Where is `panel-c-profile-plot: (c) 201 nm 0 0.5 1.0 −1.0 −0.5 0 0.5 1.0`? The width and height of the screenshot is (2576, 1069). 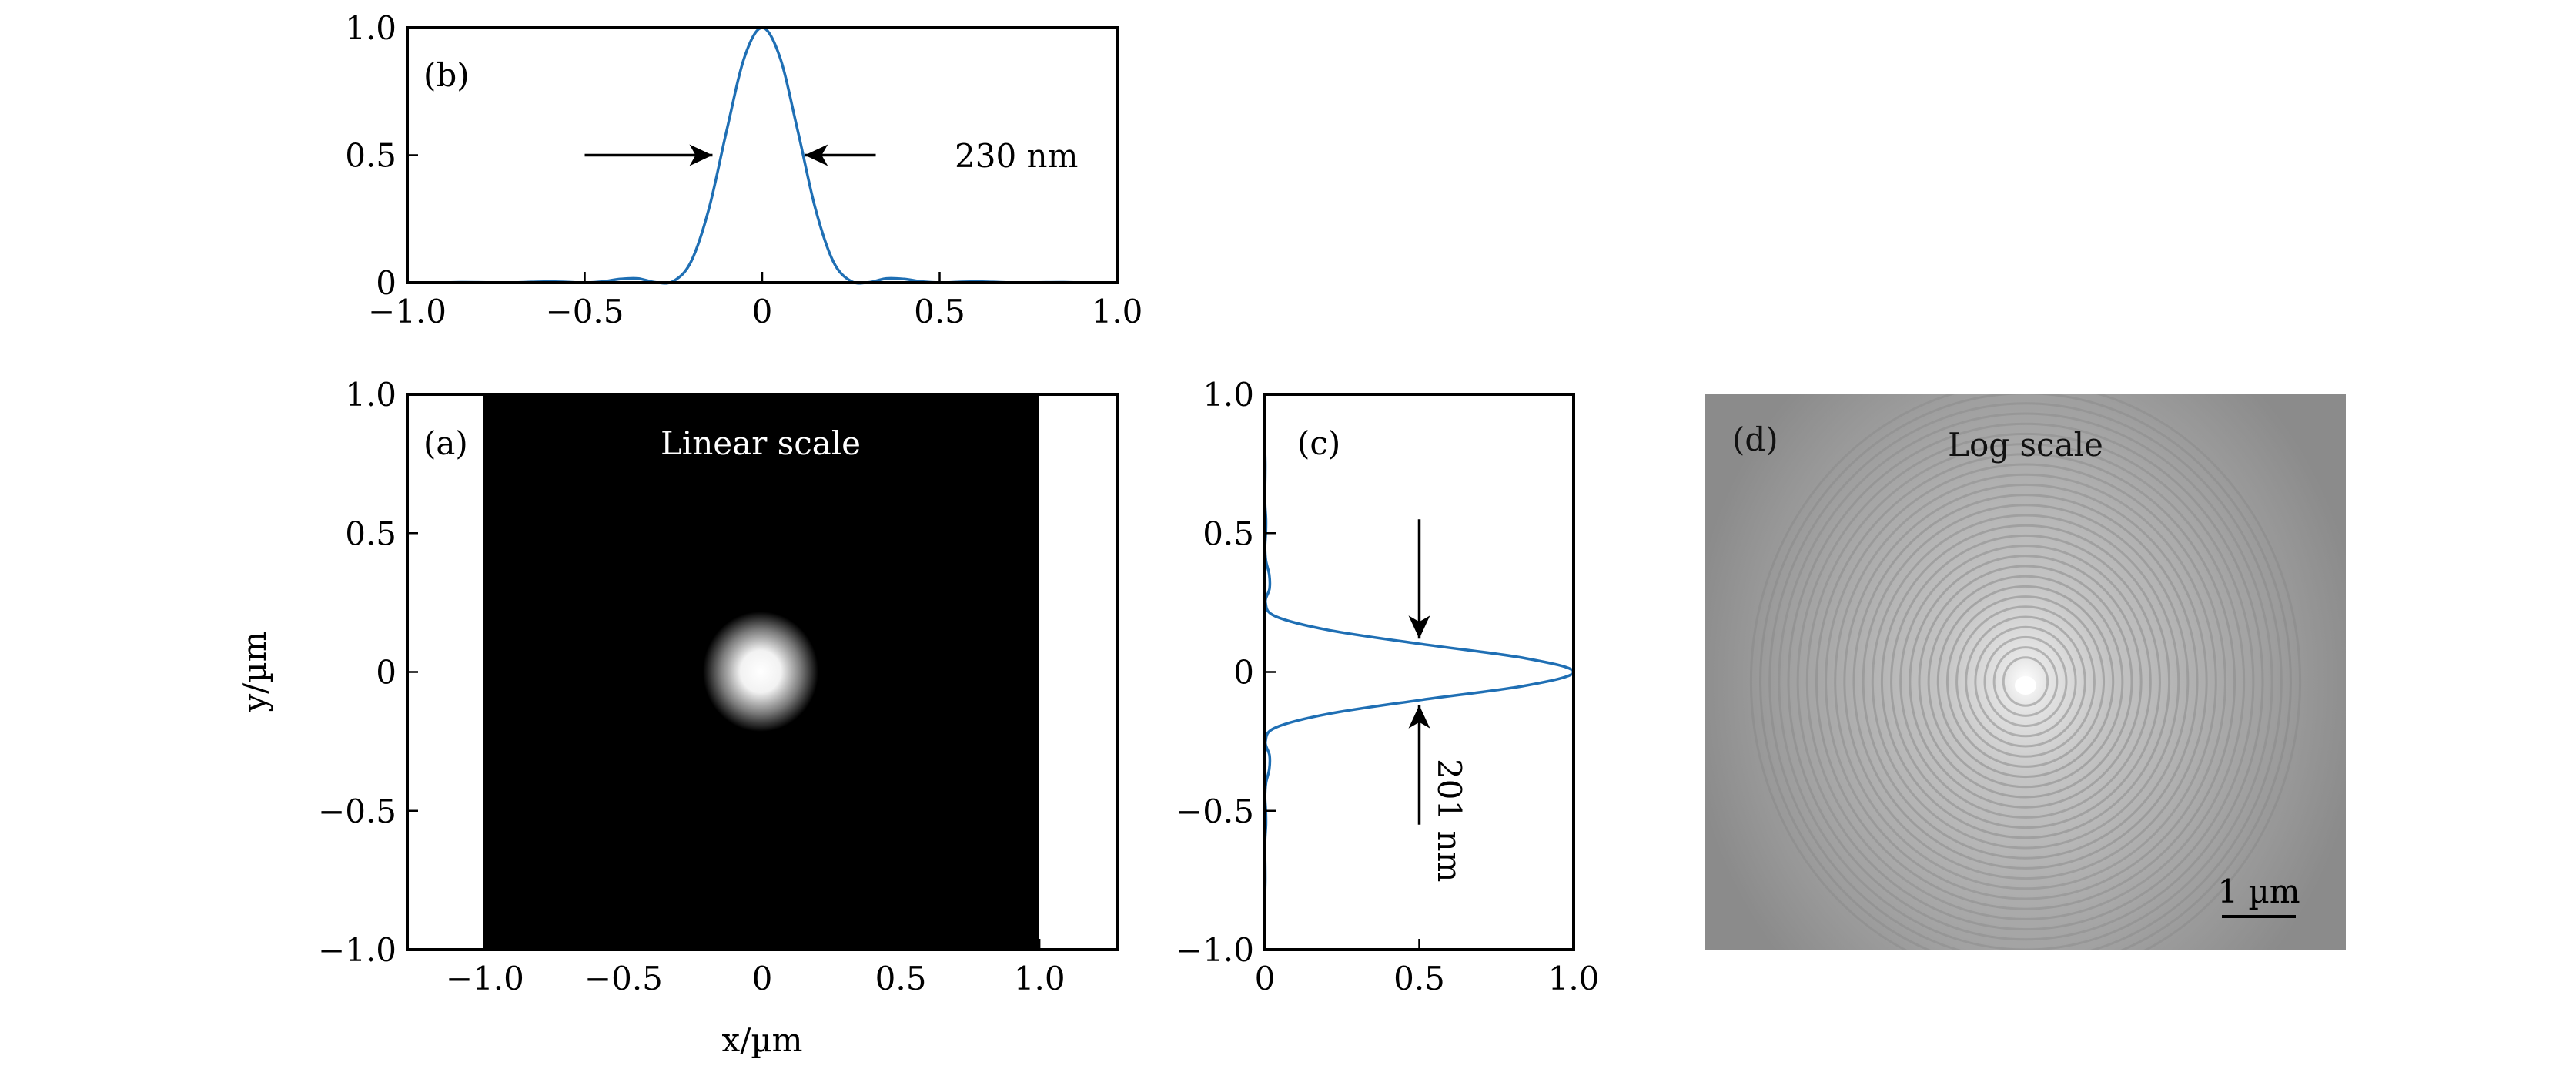
panel-c-profile-plot: (c) 201 nm 0 0.5 1.0 −1.0 −0.5 0 0.5 1.0 is located at coordinates (1387, 686).